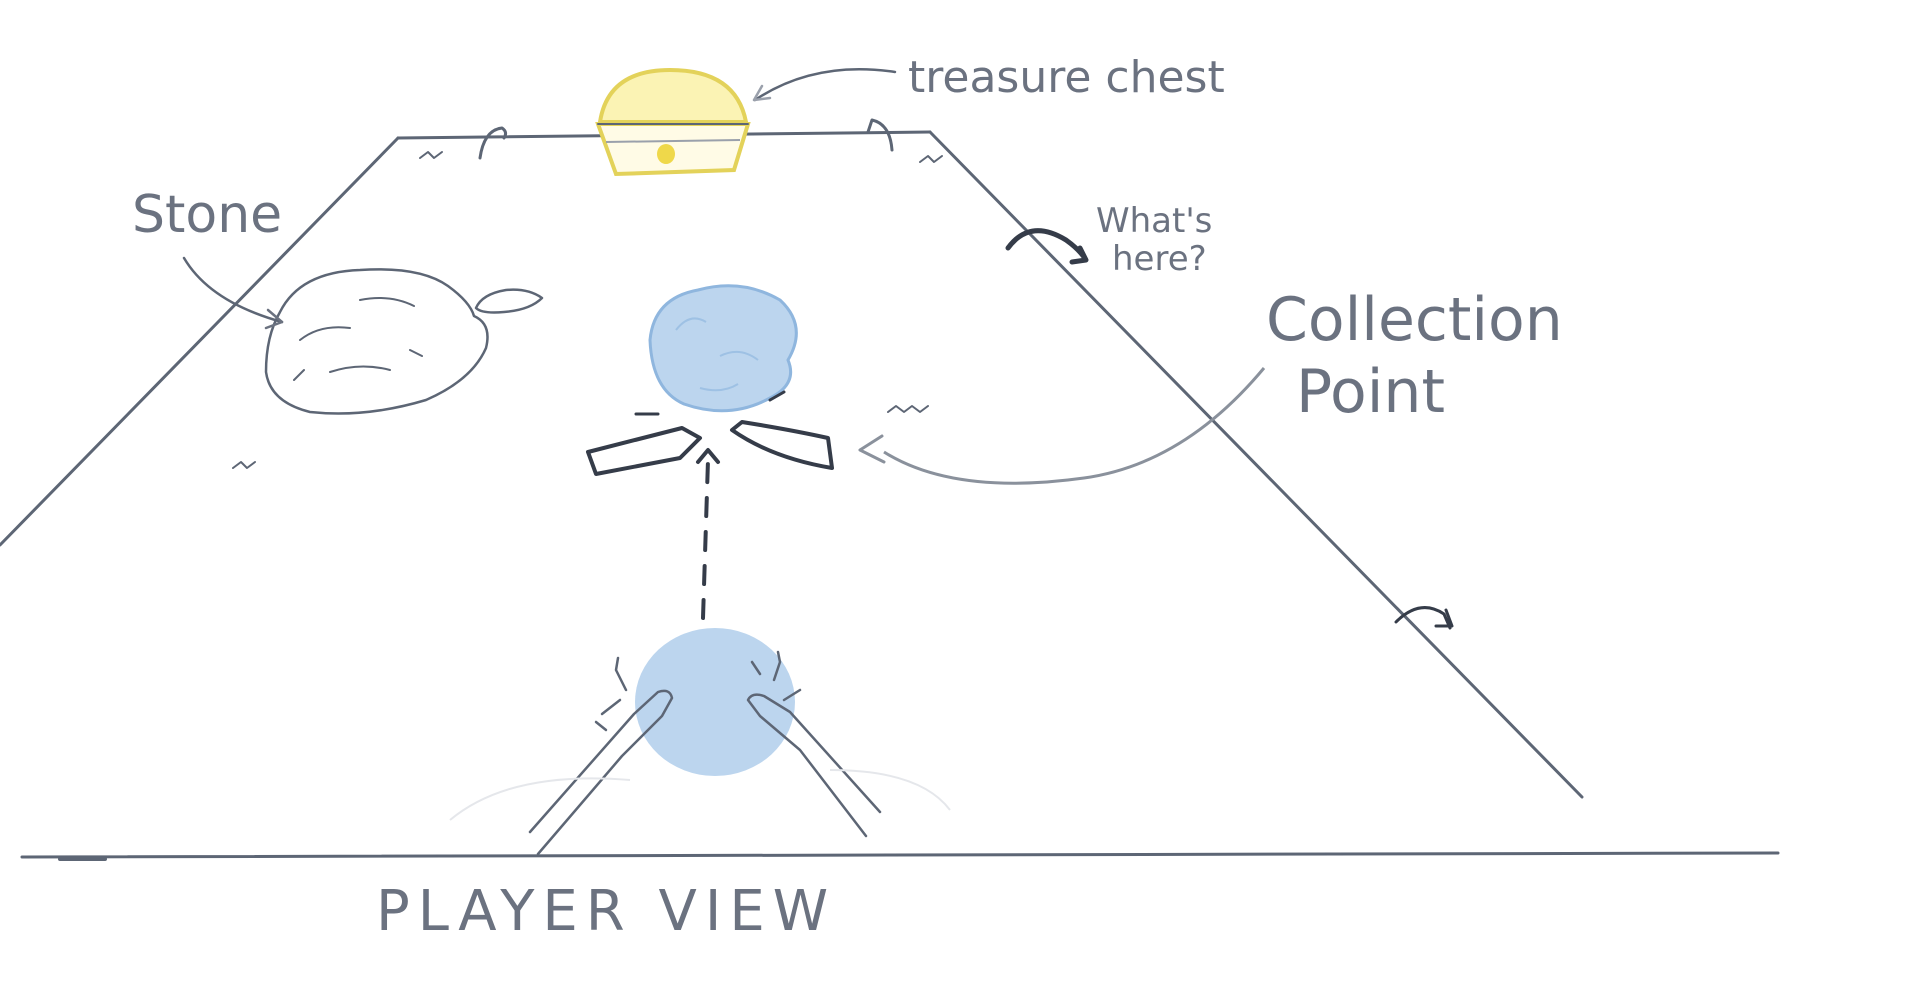 The width and height of the screenshot is (1920, 989). I want to click on field-left-edge, so click(200, 341).